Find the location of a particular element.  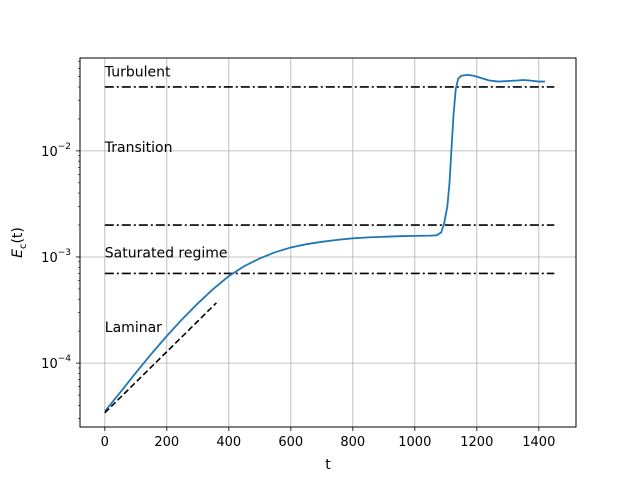

y-axis: 10⁻⁴ 10⁻³ 10⁻² is located at coordinates (60, 239).